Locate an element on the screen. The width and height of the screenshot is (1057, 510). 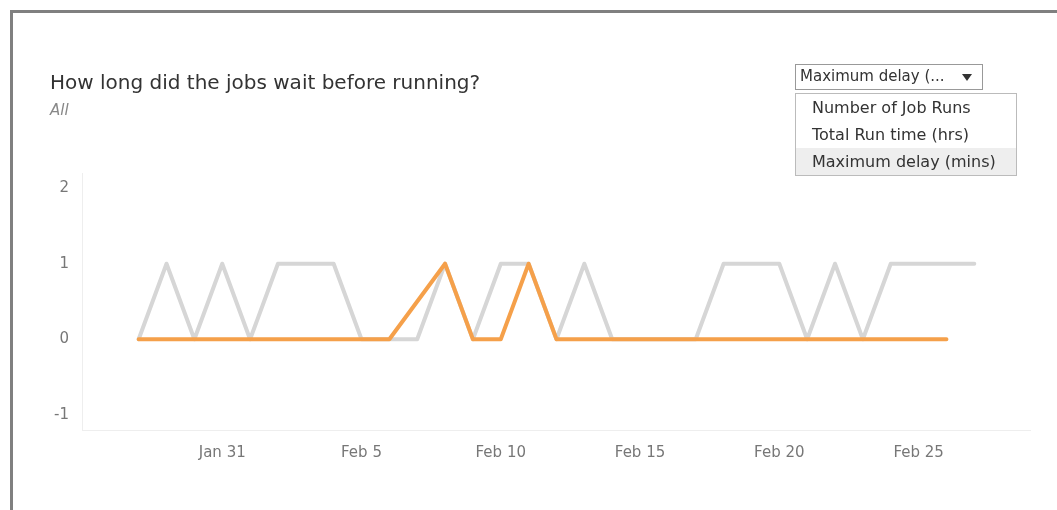
text: Maximum delay (mins) is located at coordinates (906, 161).